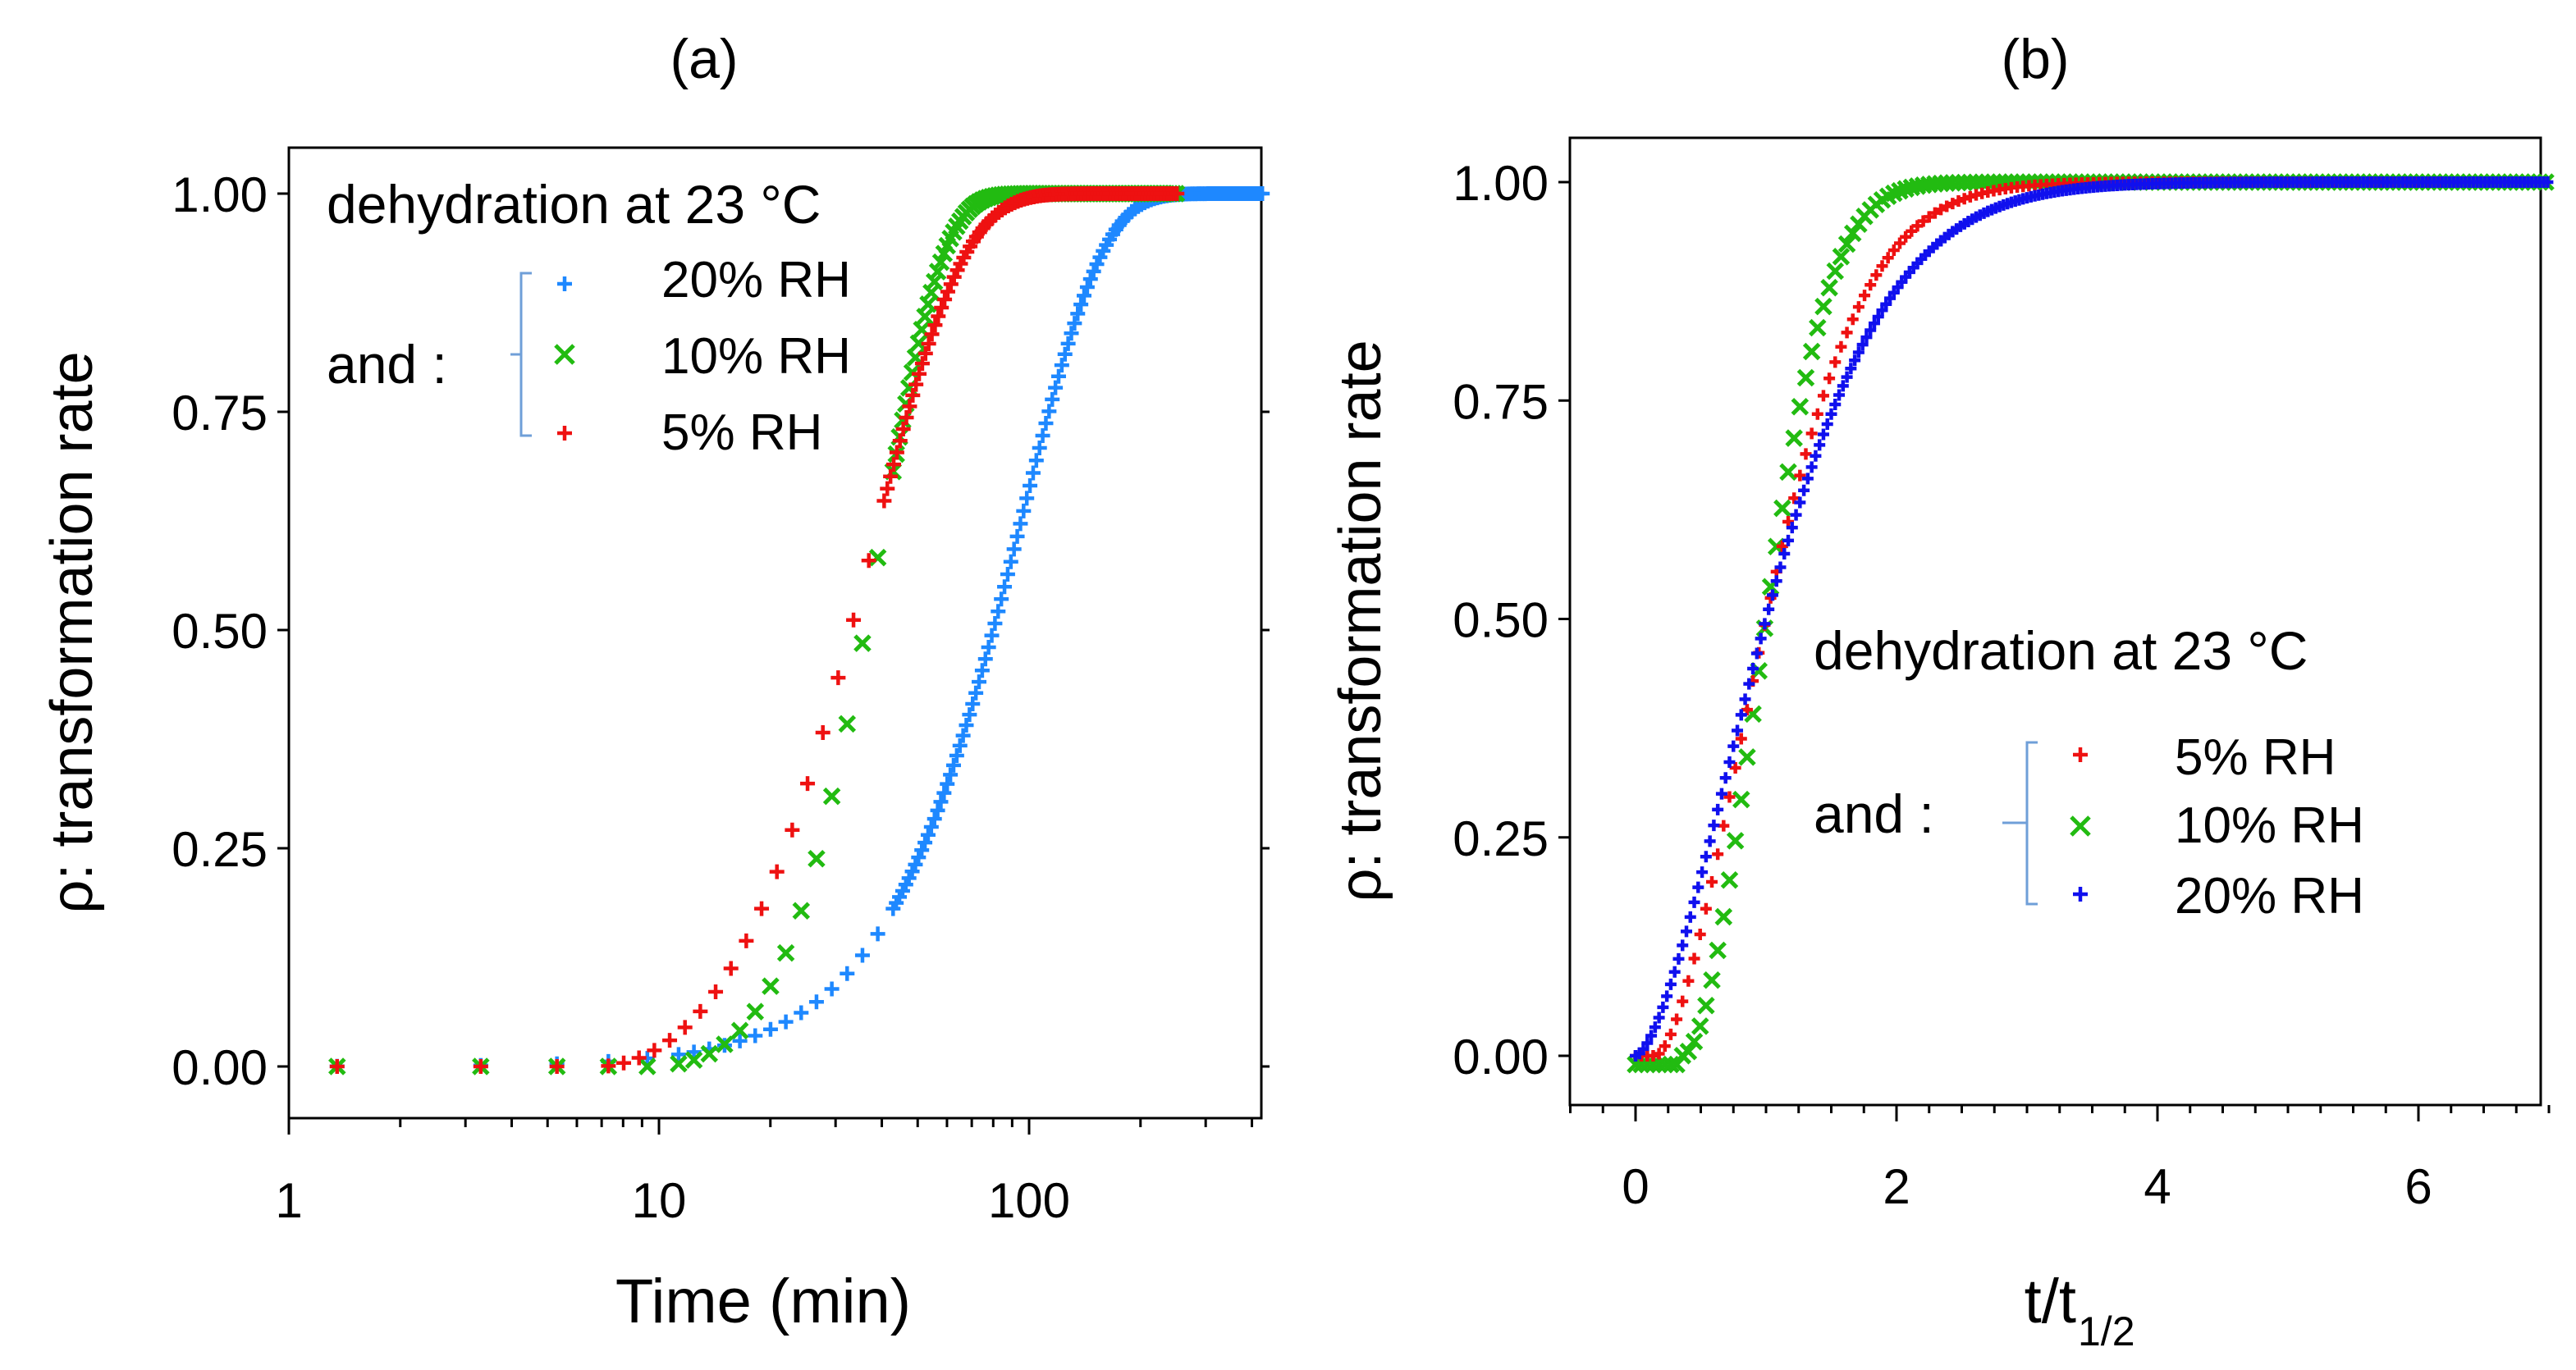  What do you see at coordinates (220, 849) in the screenshot?
I see `panel-a-y-tick-label: 0.25` at bounding box center [220, 849].